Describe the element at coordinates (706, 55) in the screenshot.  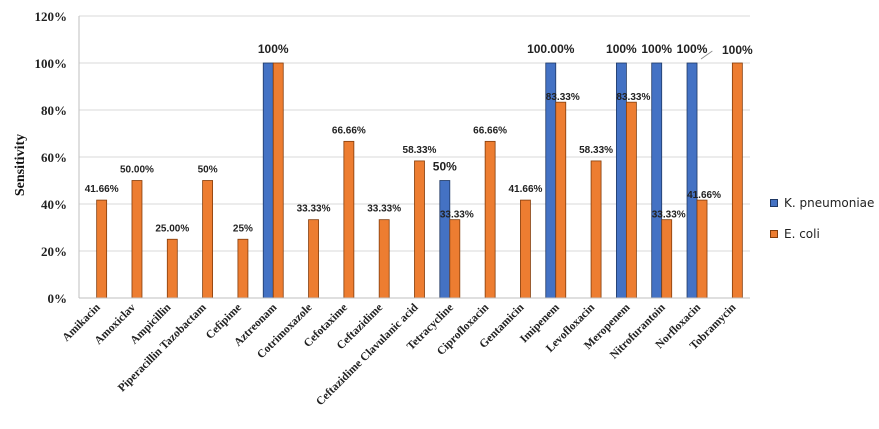
I see `label-leader-line` at that location.